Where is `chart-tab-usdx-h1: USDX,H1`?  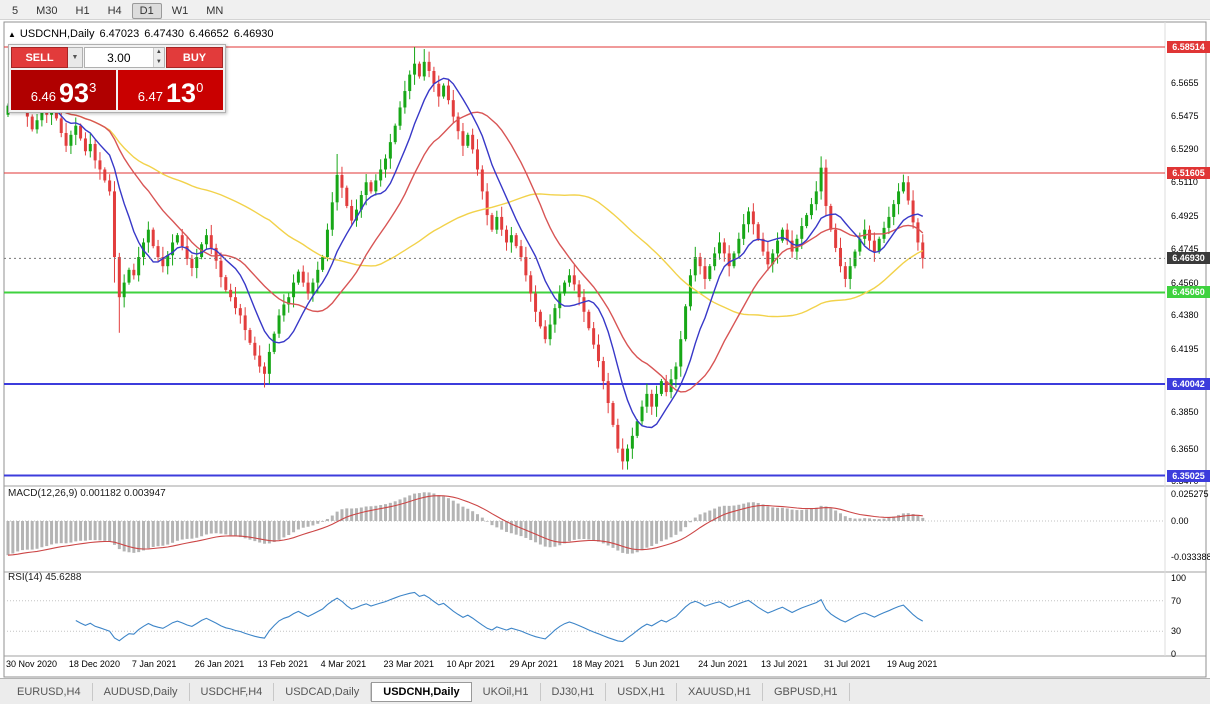
chart-tab-usdx-h1: USDX,H1 is located at coordinates (641, 692).